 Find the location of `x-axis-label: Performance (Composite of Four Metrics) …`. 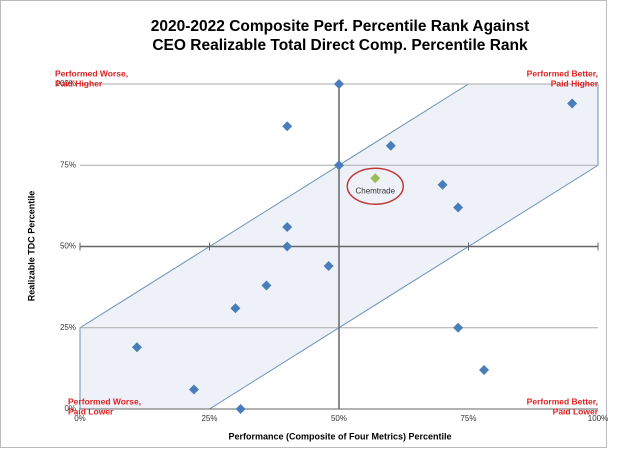

x-axis-label: Performance (Composite of Four Metrics) … is located at coordinates (339, 436).